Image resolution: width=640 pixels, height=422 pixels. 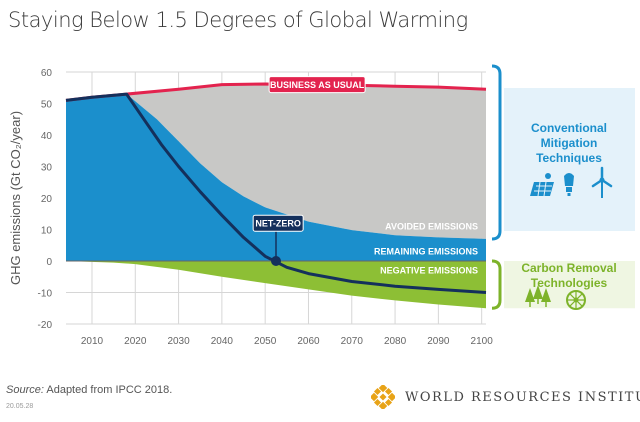 I want to click on x-tick-label: 2040, so click(x=222, y=341).